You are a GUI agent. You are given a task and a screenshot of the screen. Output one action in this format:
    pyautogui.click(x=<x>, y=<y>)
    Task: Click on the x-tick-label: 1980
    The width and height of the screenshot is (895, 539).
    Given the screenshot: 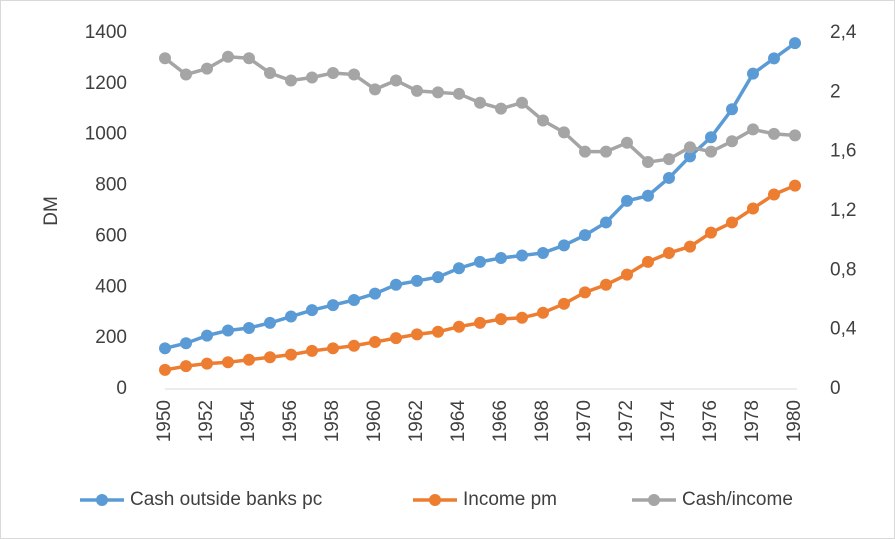 What is the action you would take?
    pyautogui.click(x=794, y=421)
    